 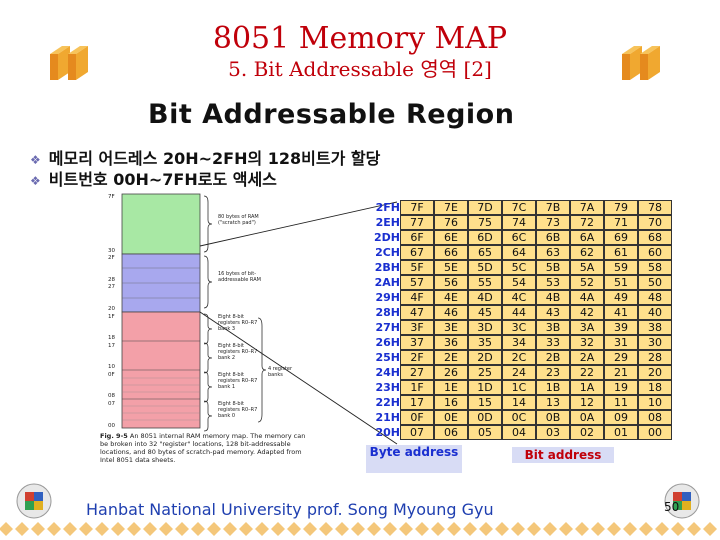 I want to click on bit-address-cell: 45, so click(x=485, y=312).